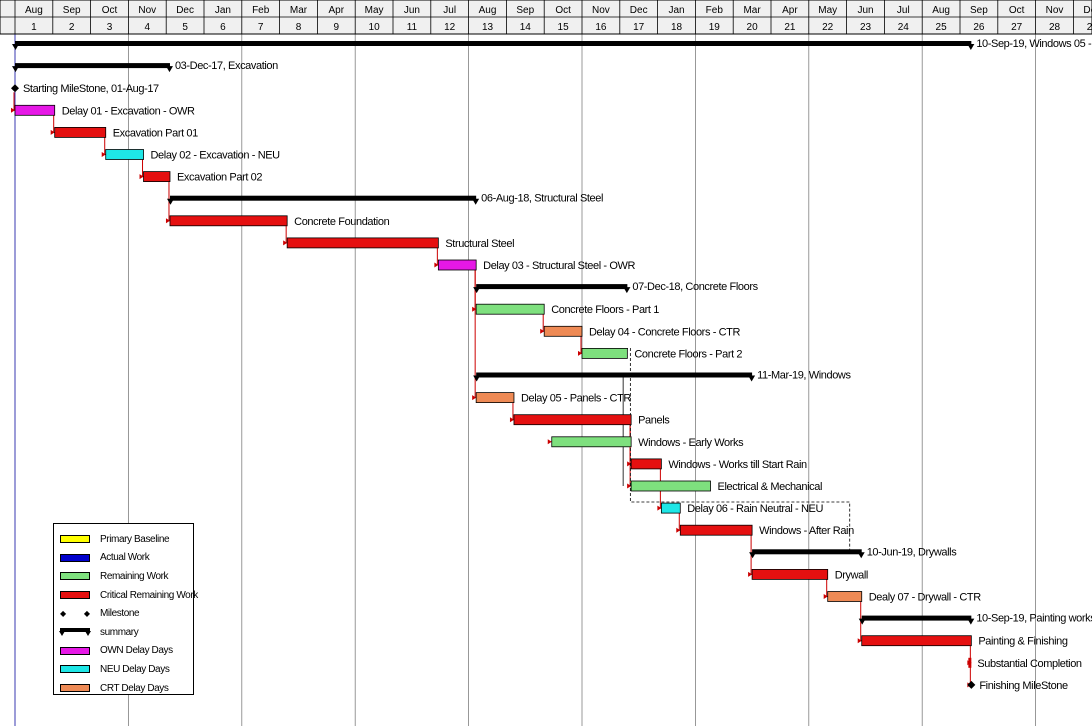  What do you see at coordinates (866, 27) in the screenshot?
I see `month-number-label: 23` at bounding box center [866, 27].